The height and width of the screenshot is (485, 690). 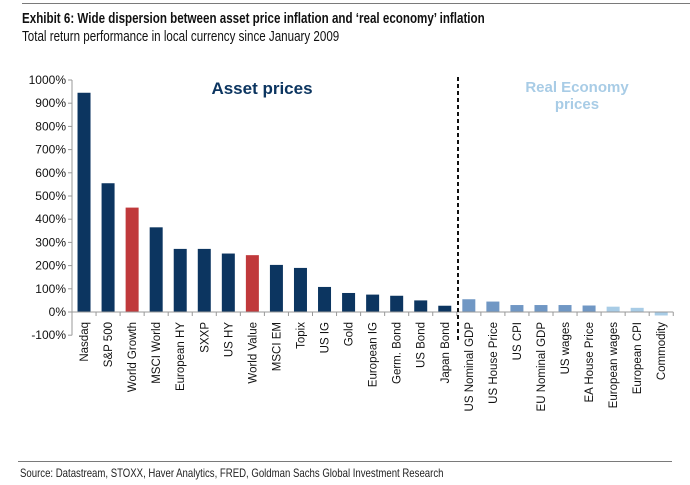 What do you see at coordinates (50, 150) in the screenshot?
I see `y-tick-label: 700%` at bounding box center [50, 150].